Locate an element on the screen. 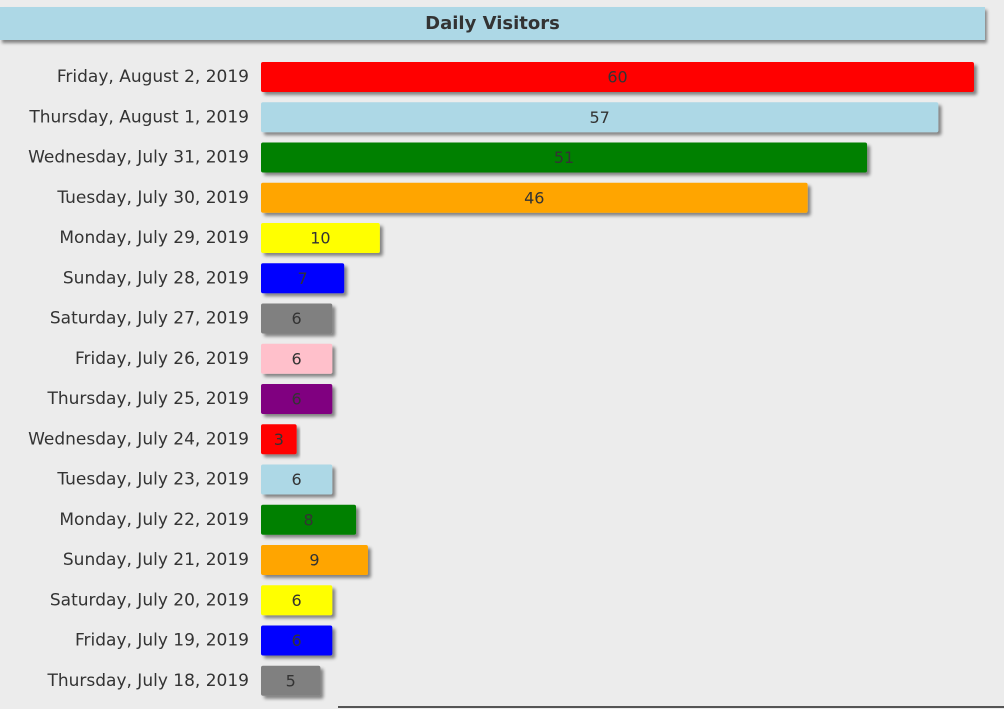 Image resolution: width=1004 pixels, height=709 pixels. bar-value-label: 7 is located at coordinates (302, 278).